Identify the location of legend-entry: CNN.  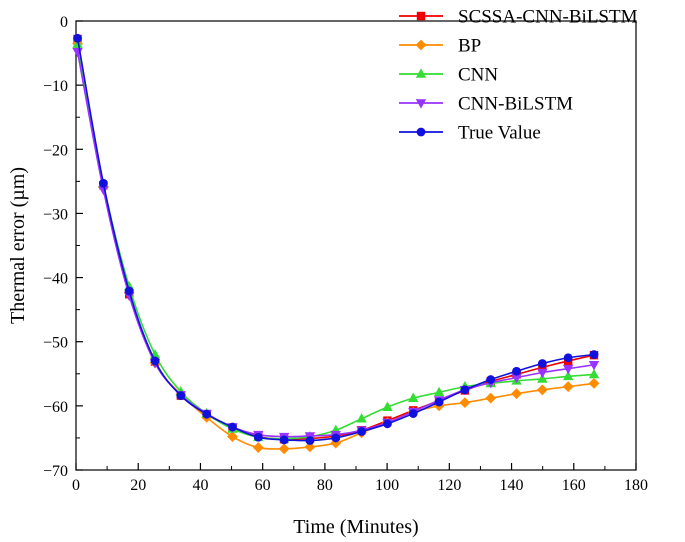
(448, 75).